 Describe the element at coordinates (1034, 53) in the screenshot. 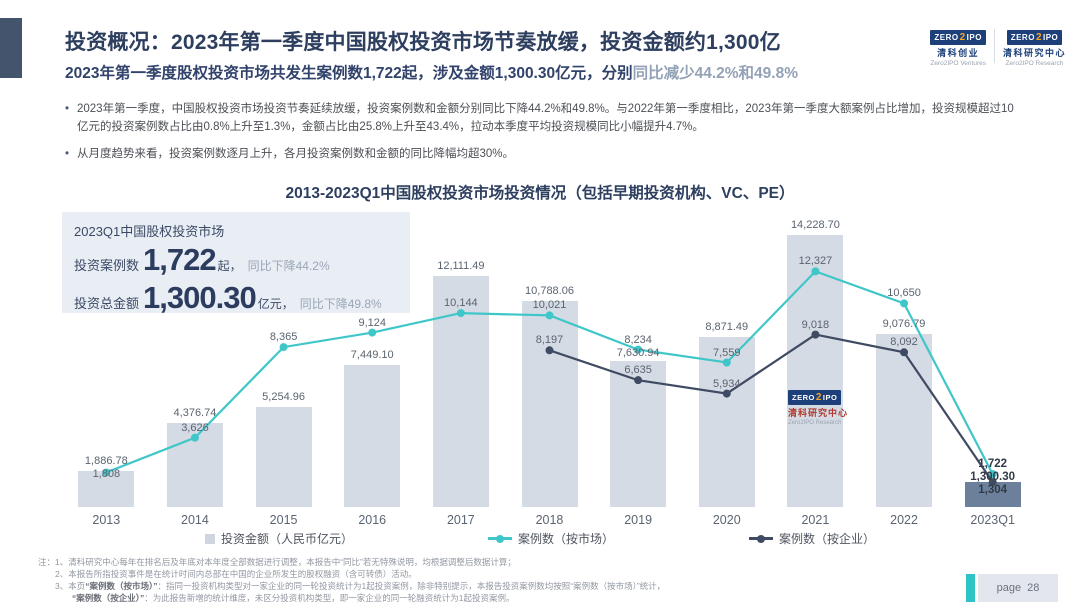

I see `logo-cn-name: 清科研究中心` at that location.